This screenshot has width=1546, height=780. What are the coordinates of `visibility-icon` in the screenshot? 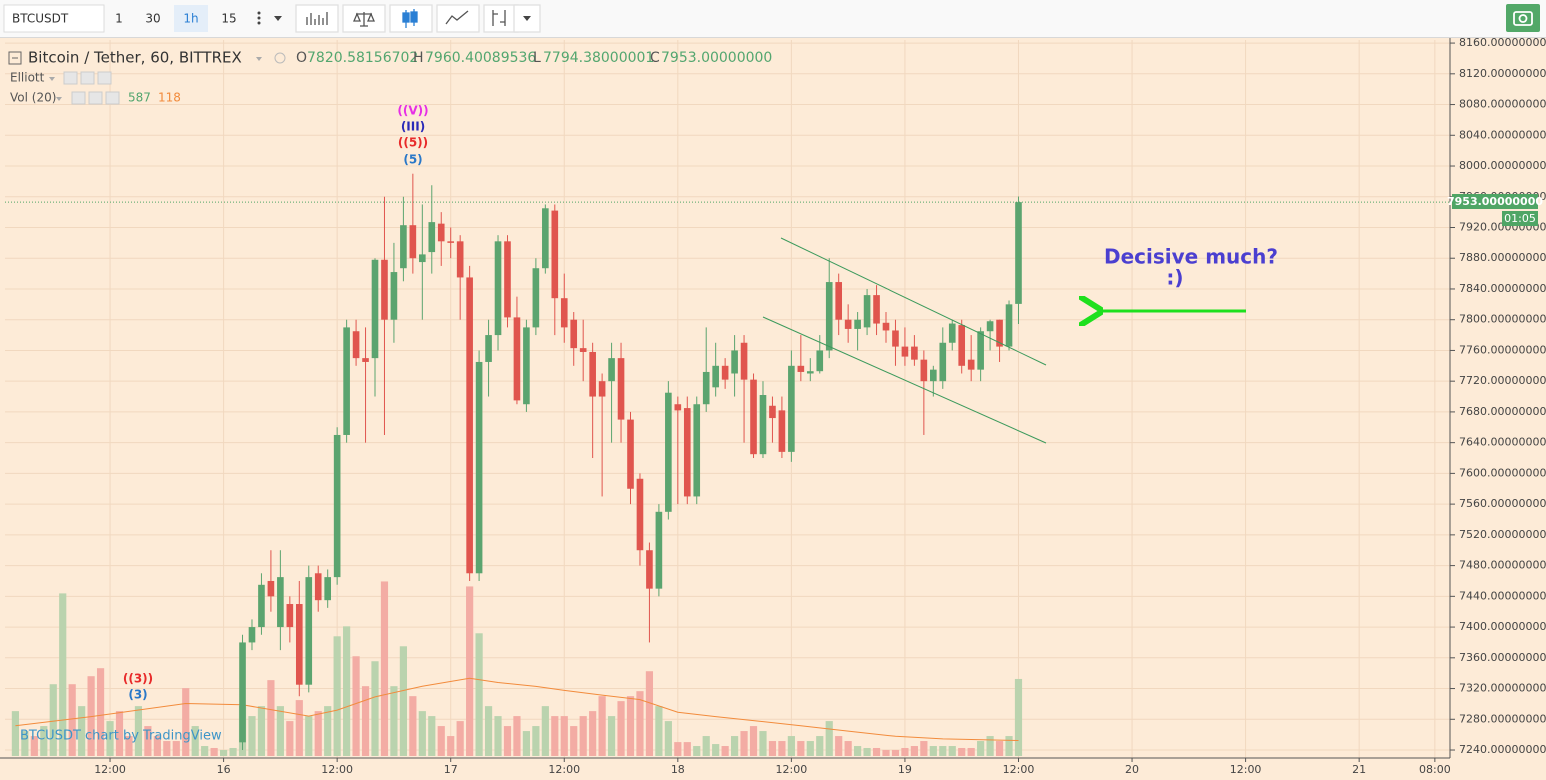 It's located at (280, 58).